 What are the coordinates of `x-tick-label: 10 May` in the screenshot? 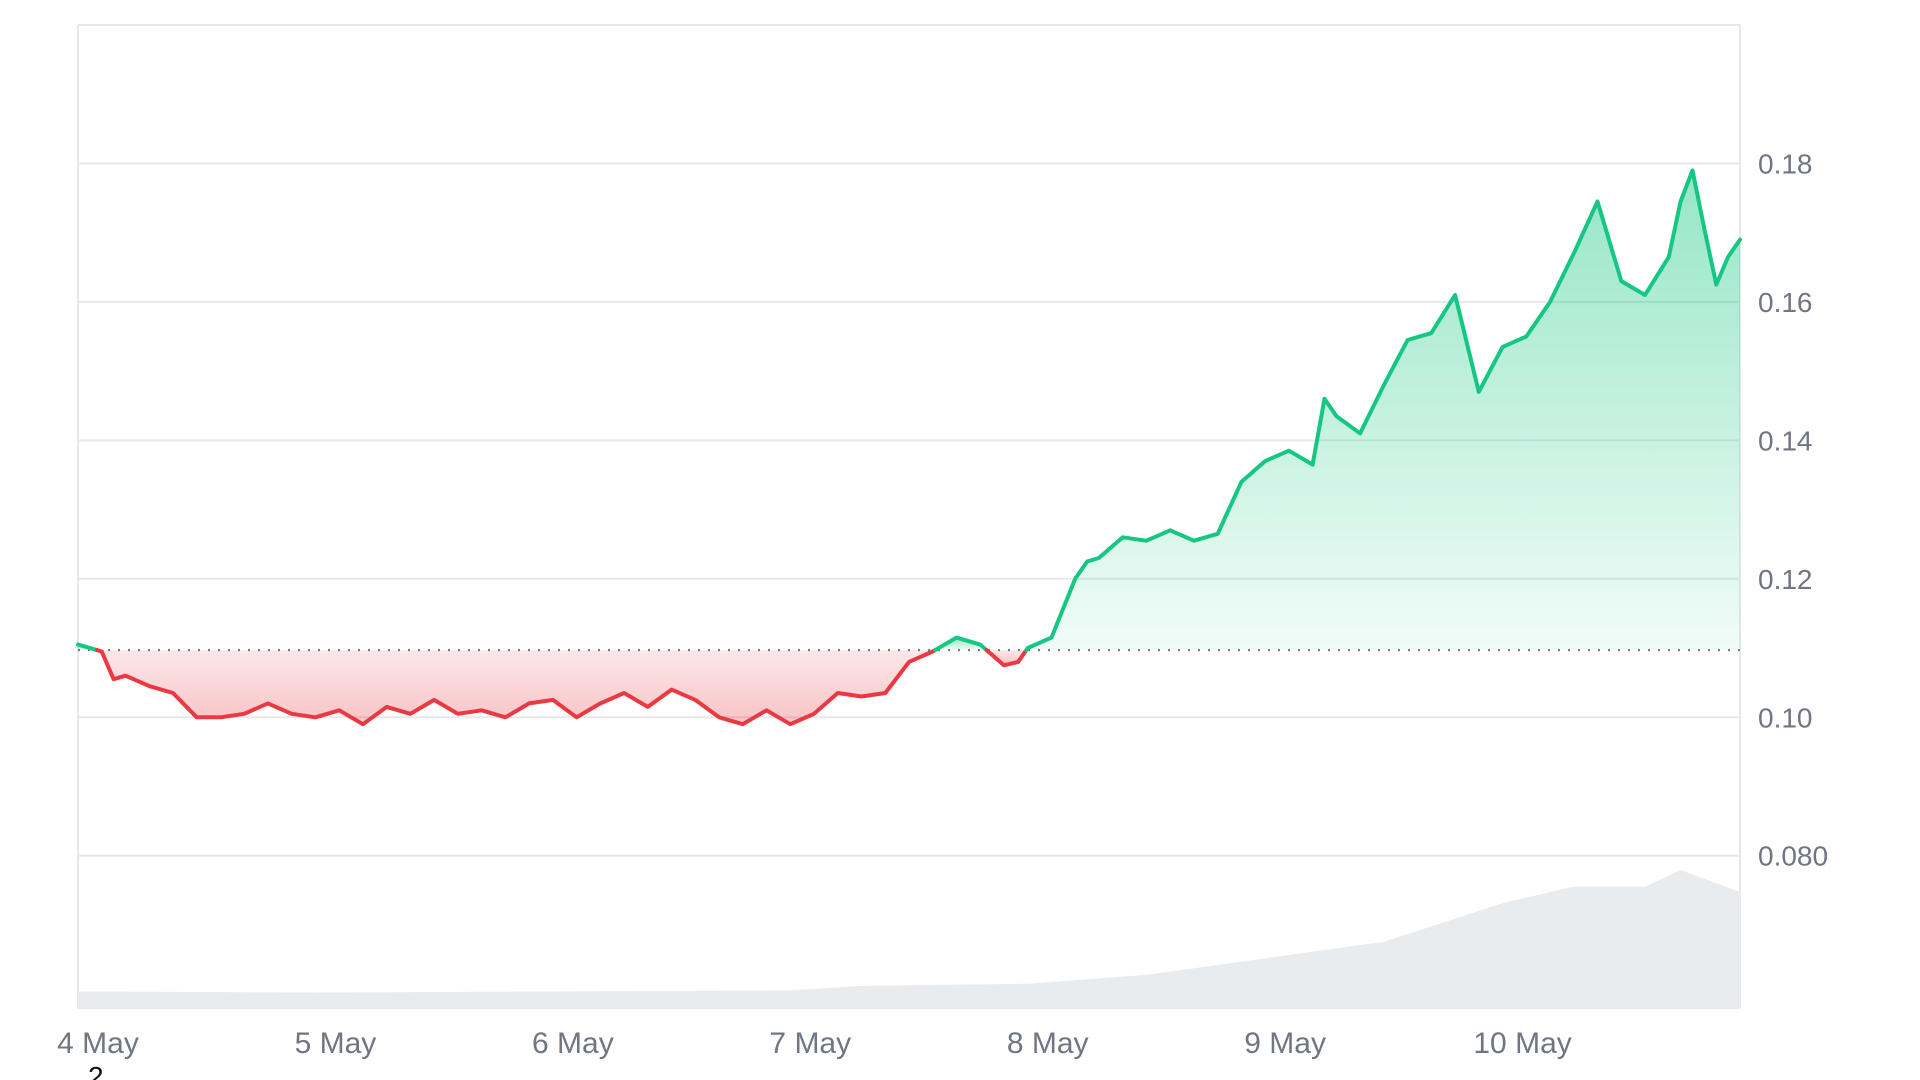 It's located at (1522, 1043).